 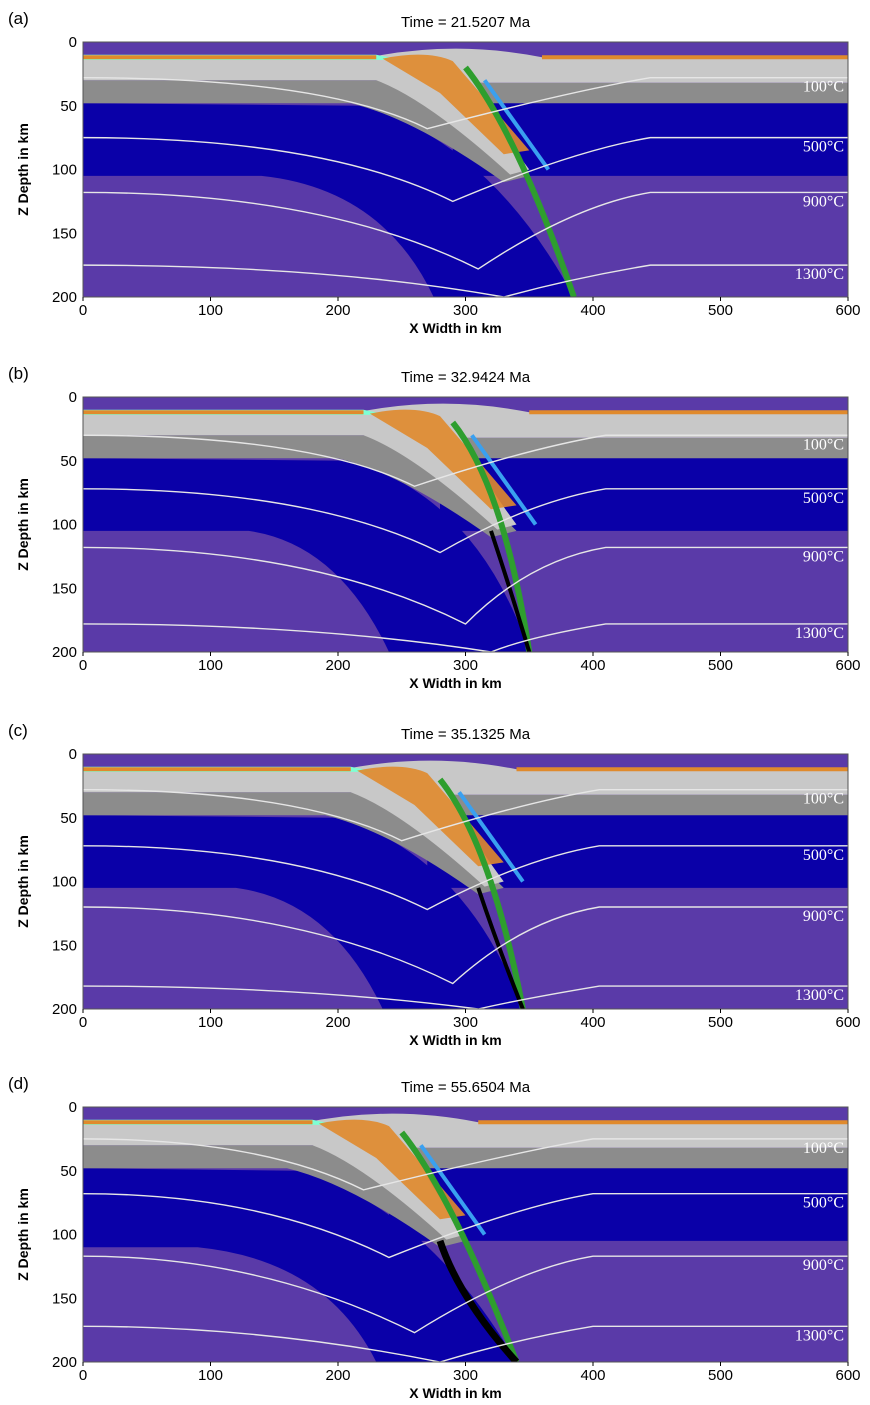 I want to click on lower-crust-left, so click(x=306, y=131).